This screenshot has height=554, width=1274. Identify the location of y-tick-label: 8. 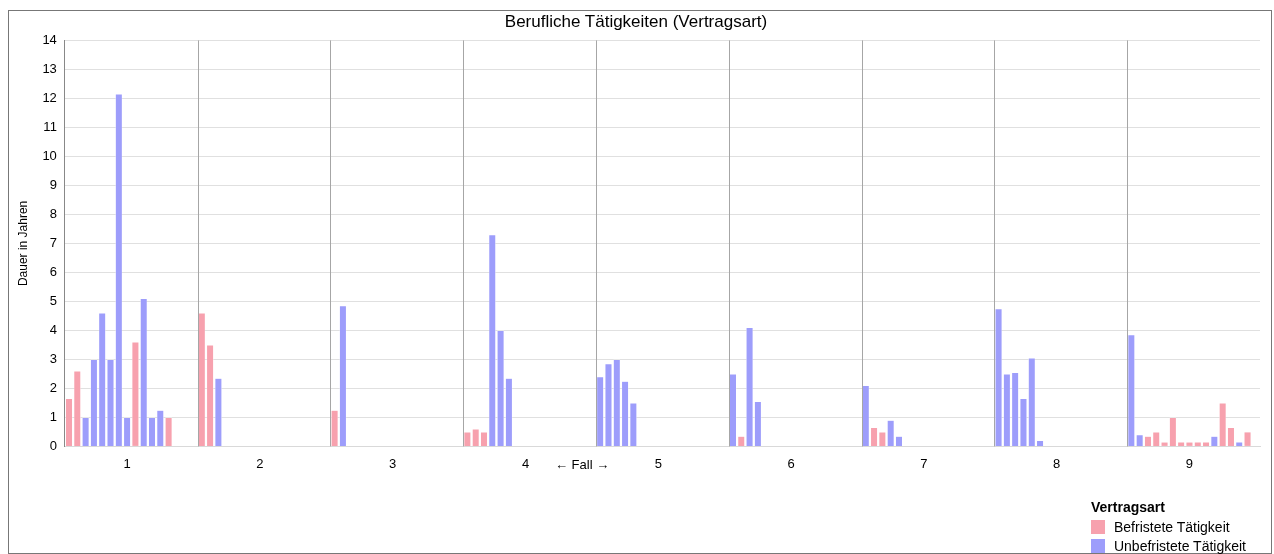
(53, 213).